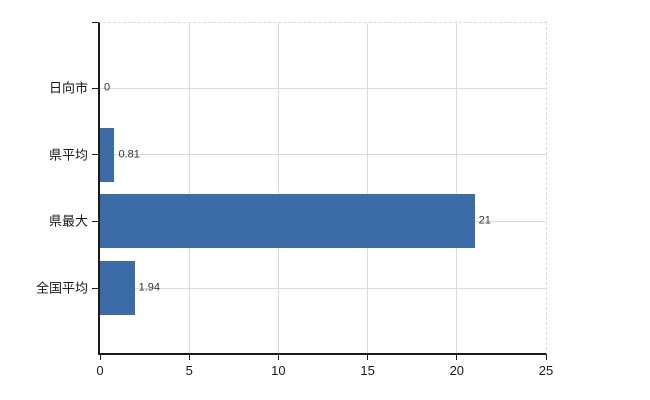 This screenshot has height=400, width=650. I want to click on category-label: 日向市, so click(68, 88).